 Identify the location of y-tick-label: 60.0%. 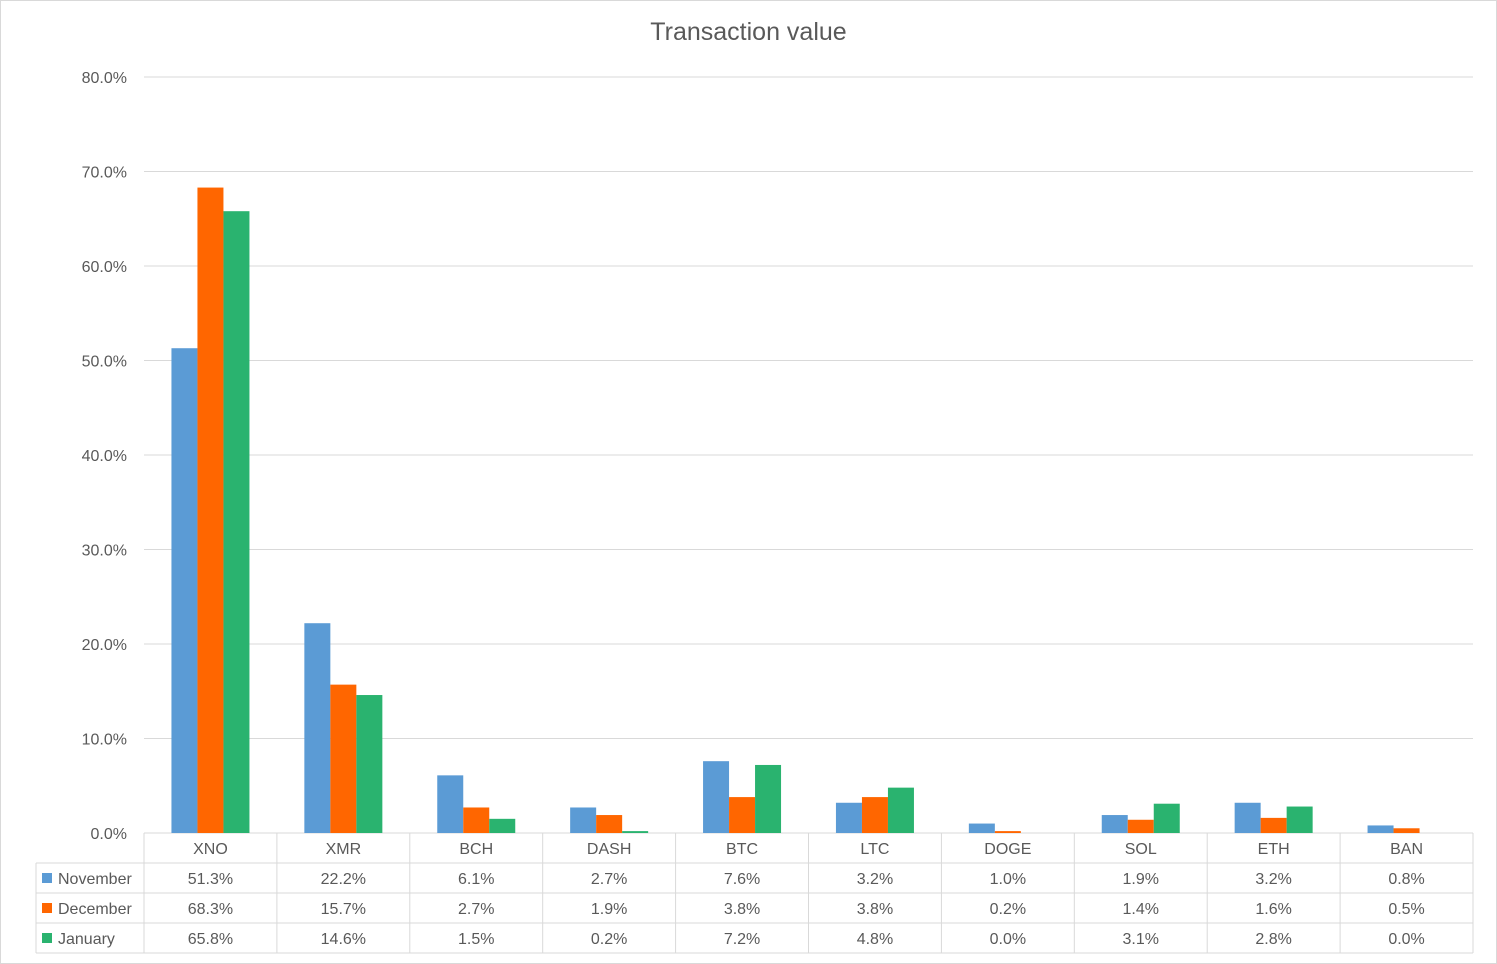
(104, 267).